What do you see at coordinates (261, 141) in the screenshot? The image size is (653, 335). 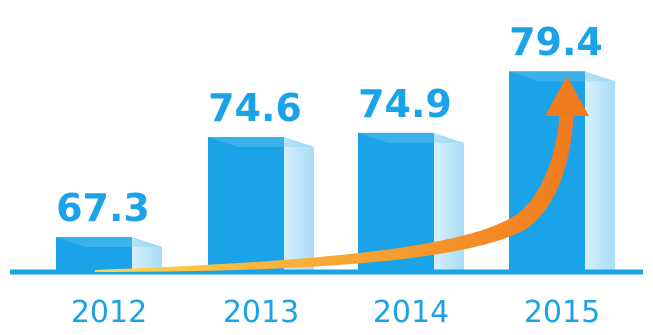 I see `bar-top-2013` at bounding box center [261, 141].